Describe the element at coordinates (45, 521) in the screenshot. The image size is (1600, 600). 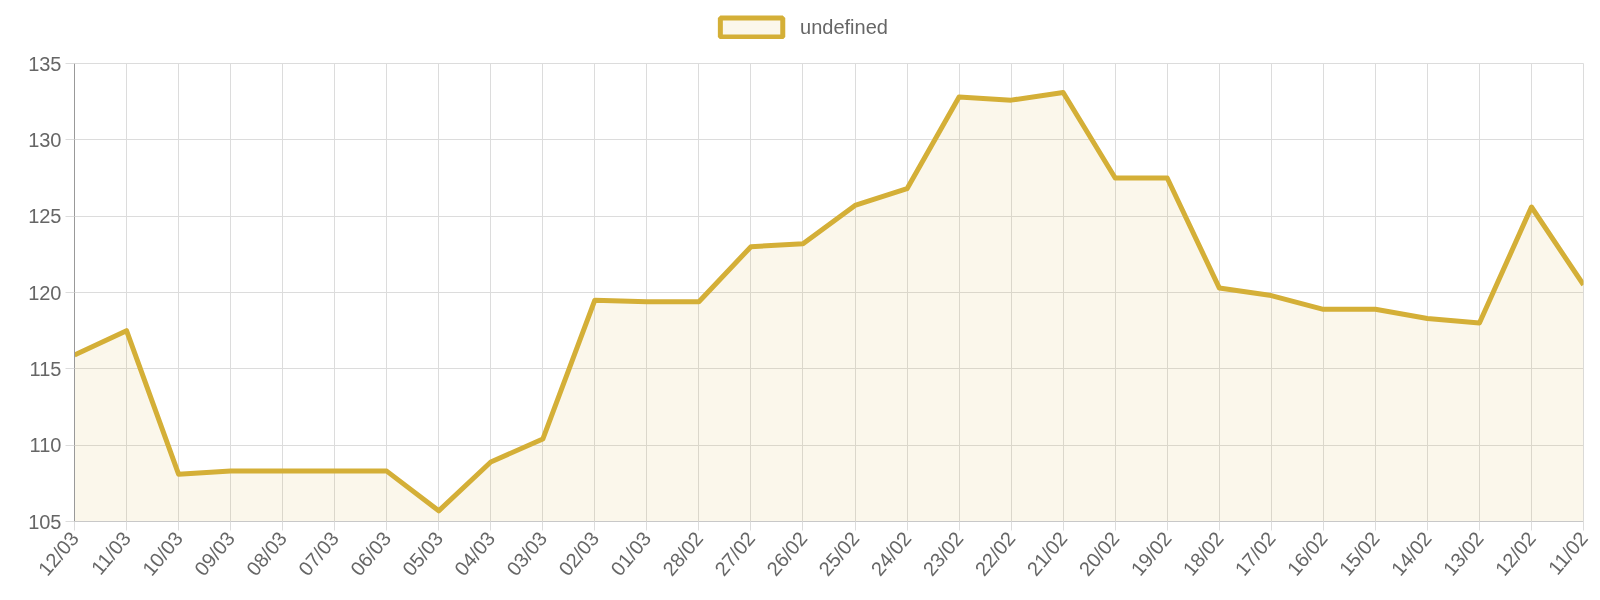
I see `y-tick-label: 105` at that location.